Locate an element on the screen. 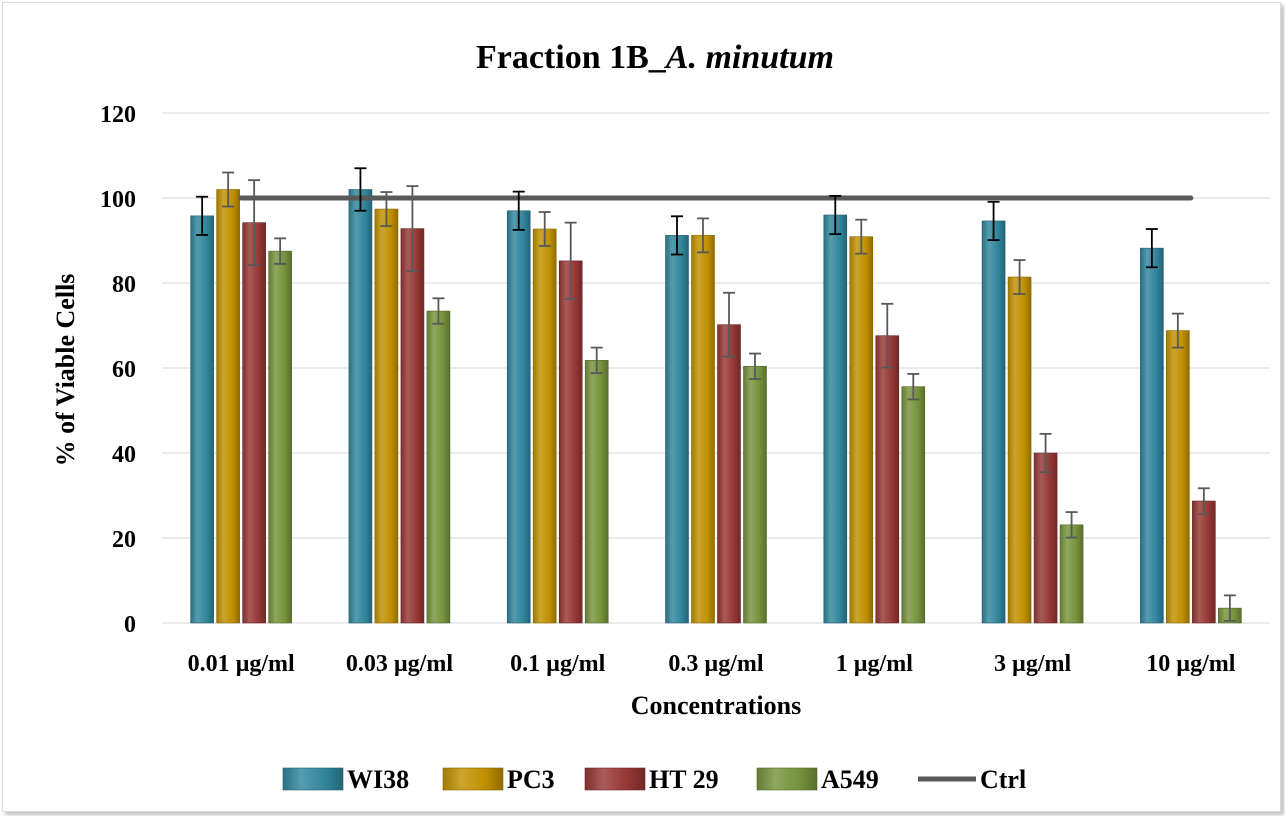 The image size is (1285, 816). x-tick-label: 0.3 µg/ml is located at coordinates (715, 664).